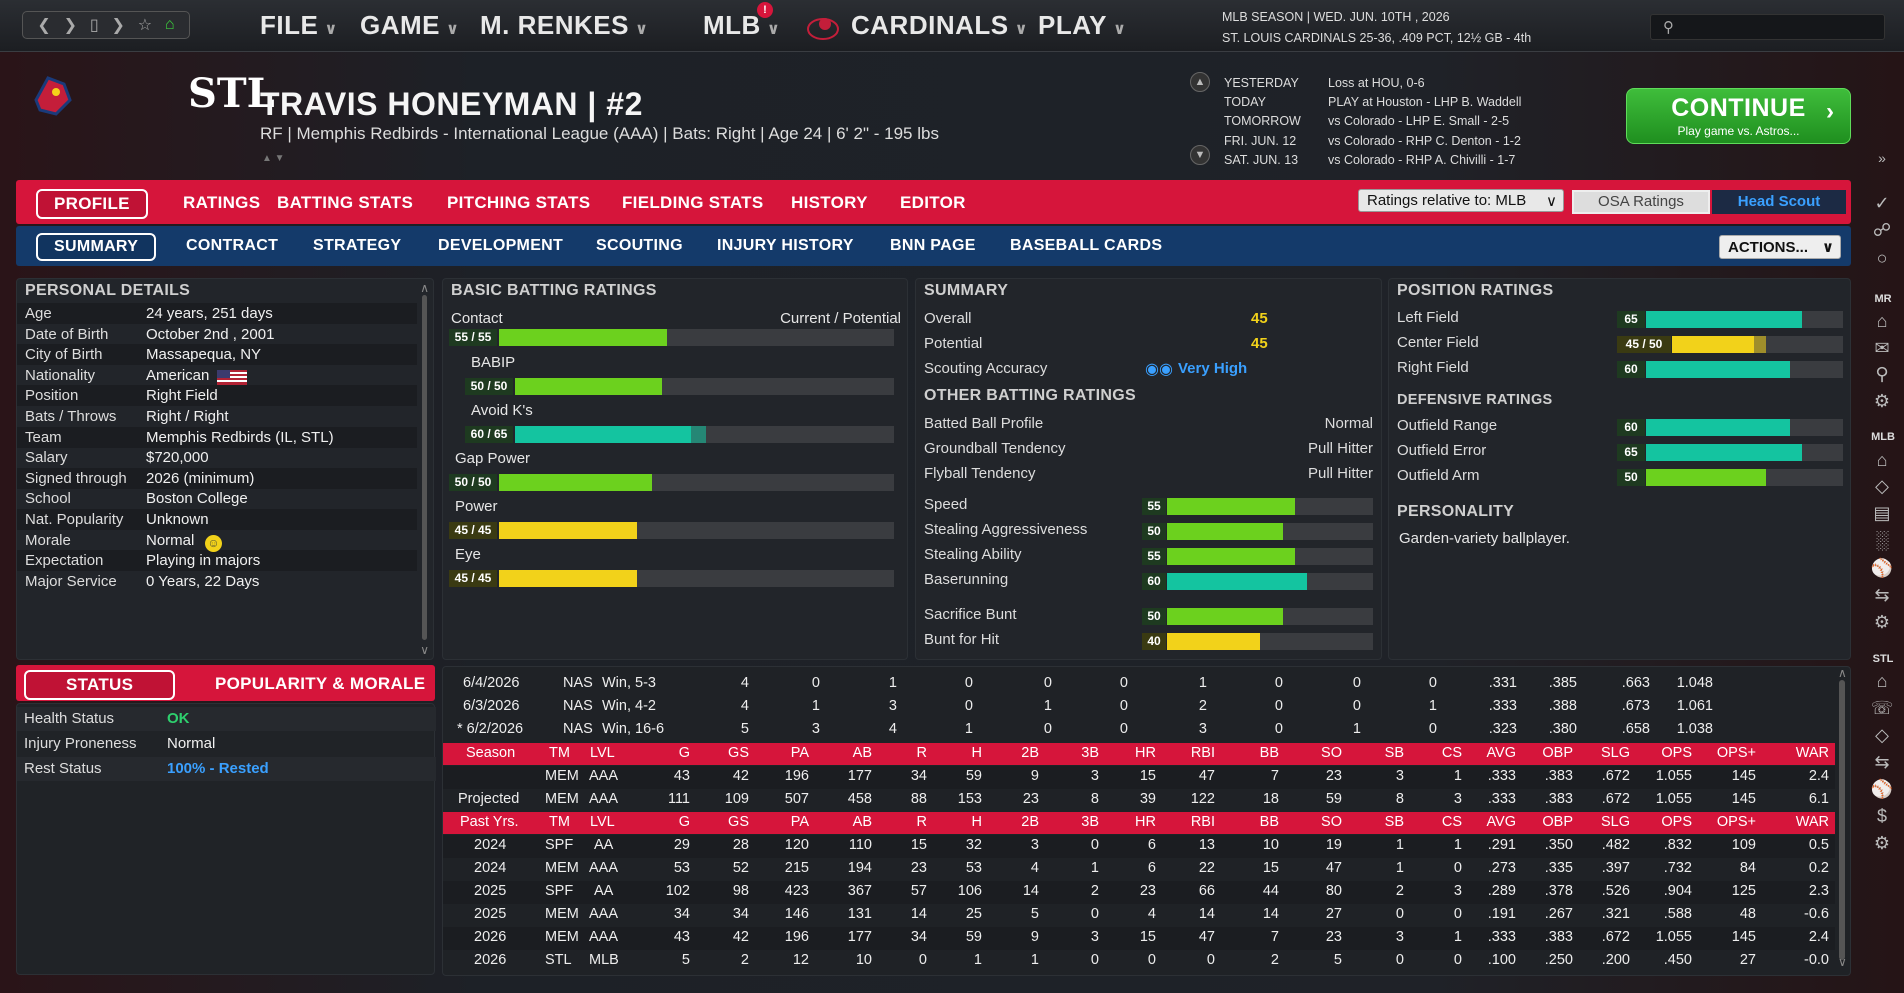 The height and width of the screenshot is (993, 1904). I want to click on globe-icon: ☍, so click(1882, 230).